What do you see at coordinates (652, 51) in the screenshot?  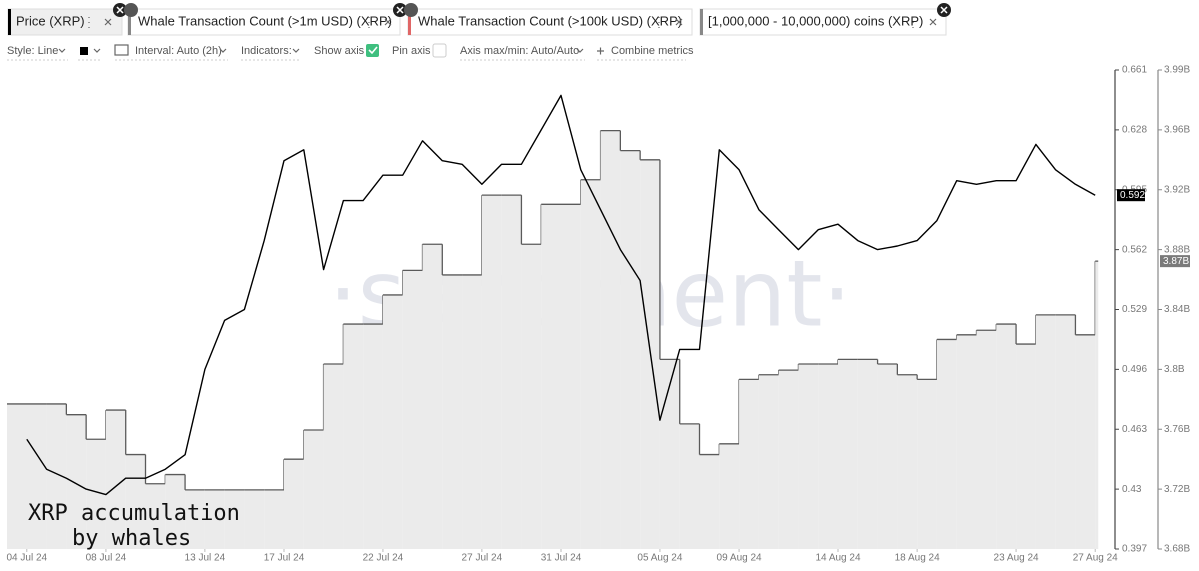 I see `combine-metrics: Combine metrics` at bounding box center [652, 51].